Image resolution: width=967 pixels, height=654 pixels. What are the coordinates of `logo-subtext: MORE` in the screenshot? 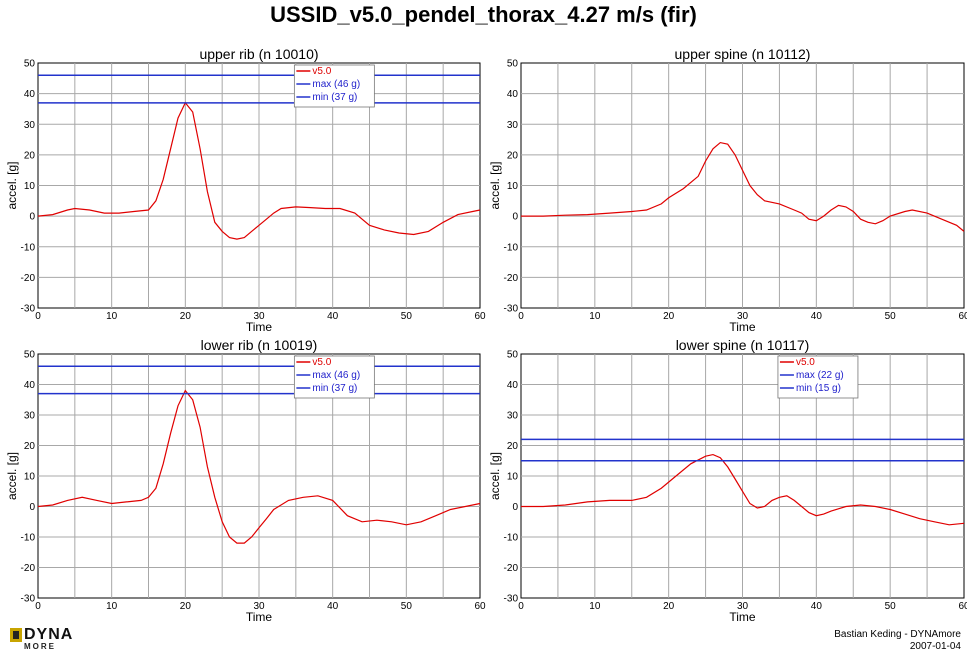 It's located at (40, 646).